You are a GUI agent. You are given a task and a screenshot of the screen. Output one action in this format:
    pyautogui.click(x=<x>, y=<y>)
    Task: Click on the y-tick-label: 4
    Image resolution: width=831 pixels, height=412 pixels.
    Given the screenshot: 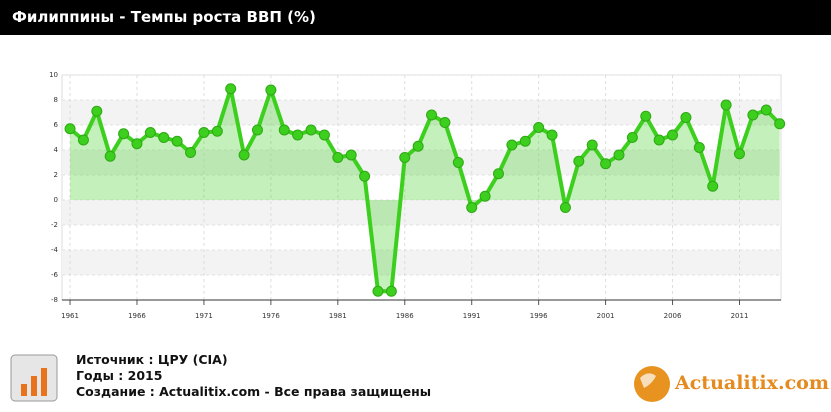 What is the action you would take?
    pyautogui.click(x=56, y=150)
    